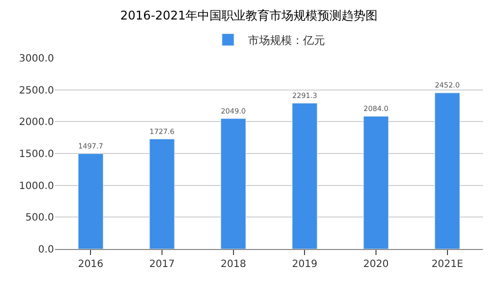 The height and width of the screenshot is (282, 498). What do you see at coordinates (36, 154) in the screenshot?
I see `y-tick-label: 1500.0` at bounding box center [36, 154].